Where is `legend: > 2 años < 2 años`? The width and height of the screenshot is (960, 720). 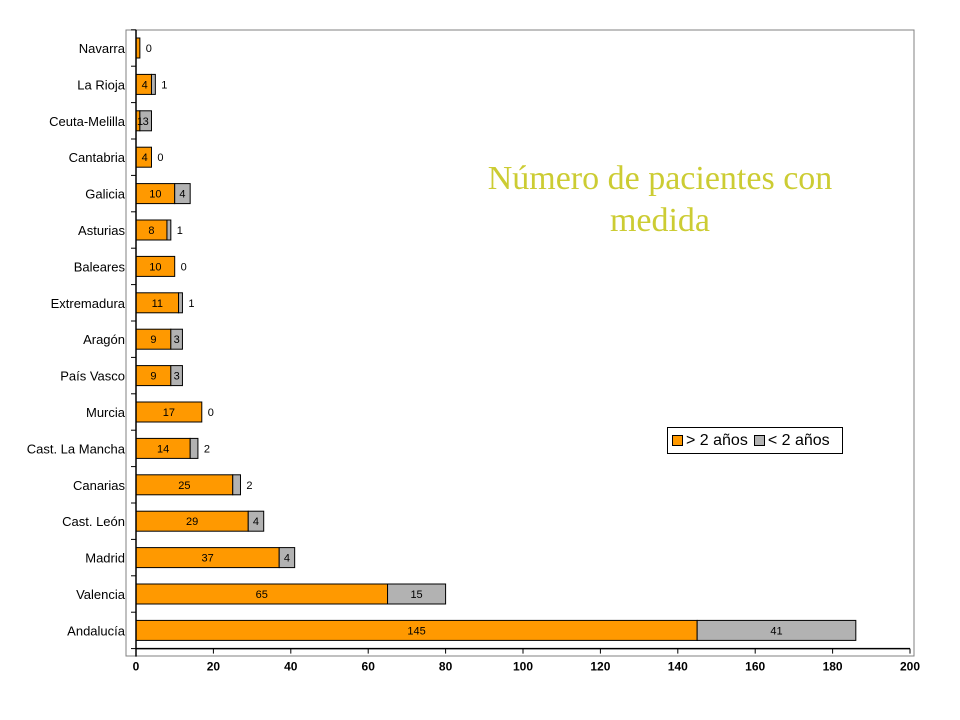 legend: > 2 años < 2 años is located at coordinates (755, 440).